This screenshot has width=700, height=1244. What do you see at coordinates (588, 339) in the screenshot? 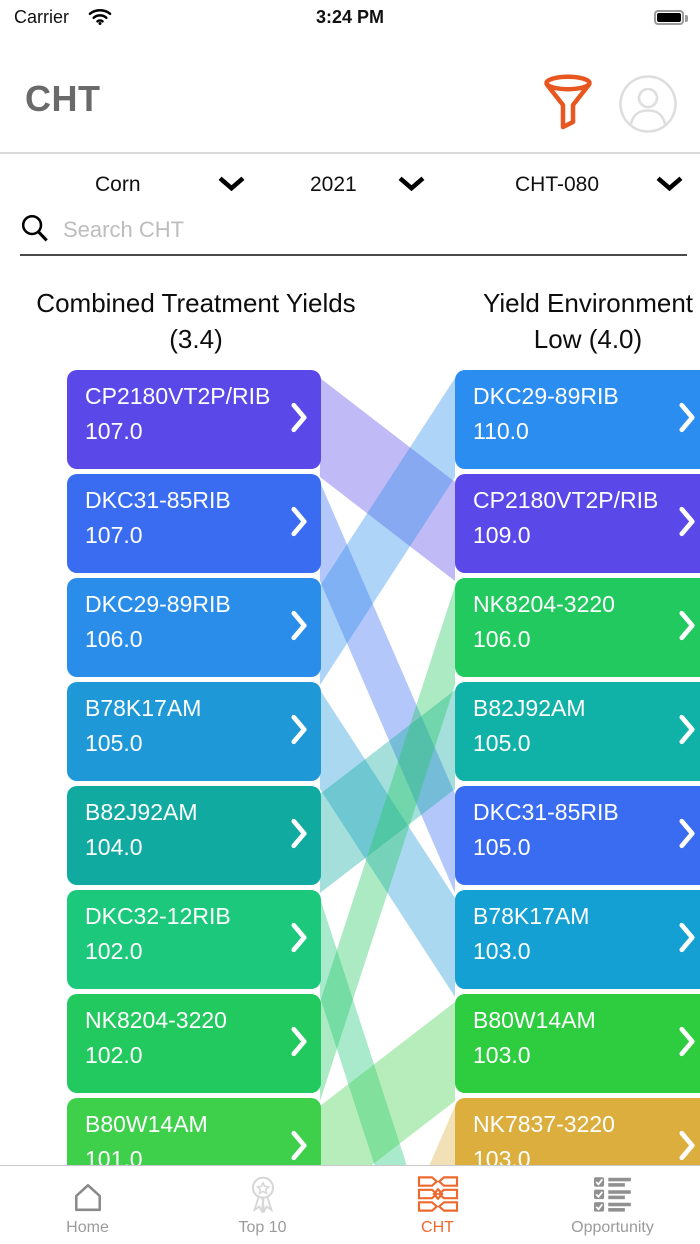
I see `right-column-subtitle: Low (4.0)` at bounding box center [588, 339].